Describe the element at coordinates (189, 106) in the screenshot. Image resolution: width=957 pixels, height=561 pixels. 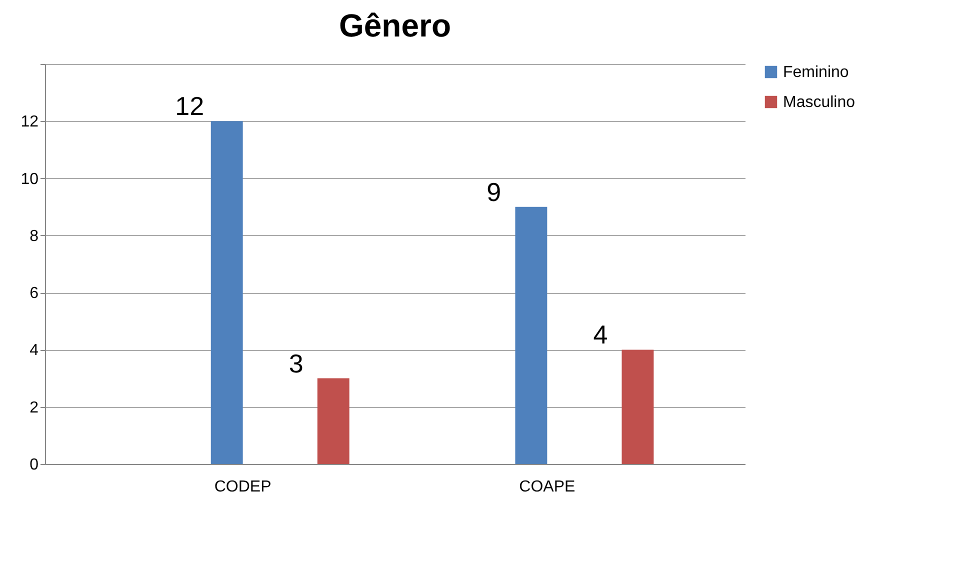
I see `data-label: 12` at that location.